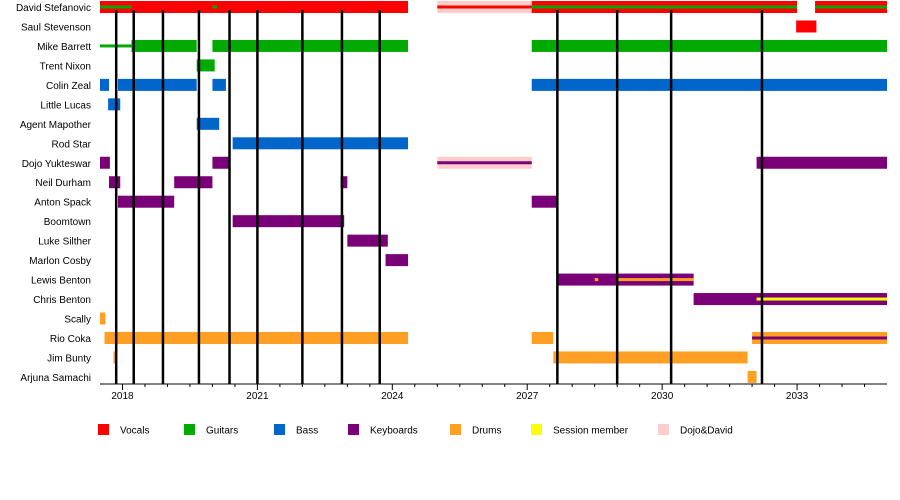 The height and width of the screenshot is (500, 900). I want to click on legend-item-session: Session member, so click(580, 430).